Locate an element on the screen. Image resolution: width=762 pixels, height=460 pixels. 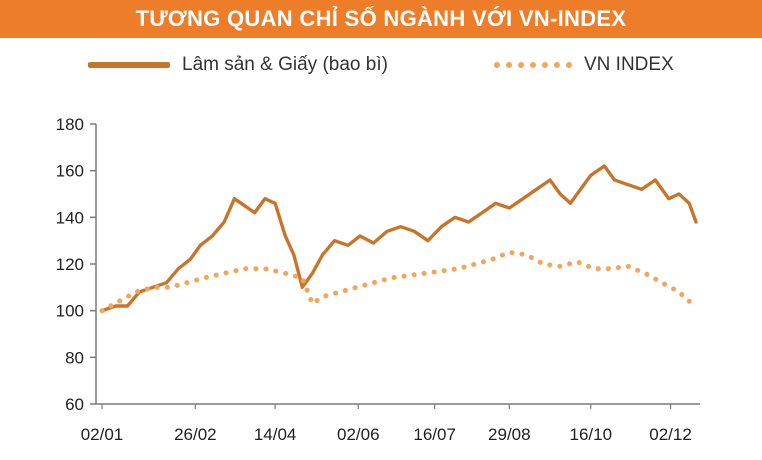
y-tick-label: 80 is located at coordinates (74, 357).